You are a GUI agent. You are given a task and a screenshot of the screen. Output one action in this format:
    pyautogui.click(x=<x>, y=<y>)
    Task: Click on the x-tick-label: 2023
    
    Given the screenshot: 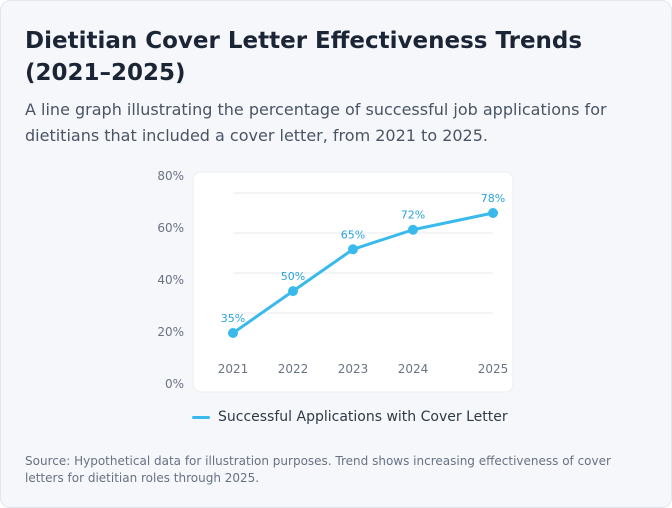 What is the action you would take?
    pyautogui.click(x=353, y=369)
    